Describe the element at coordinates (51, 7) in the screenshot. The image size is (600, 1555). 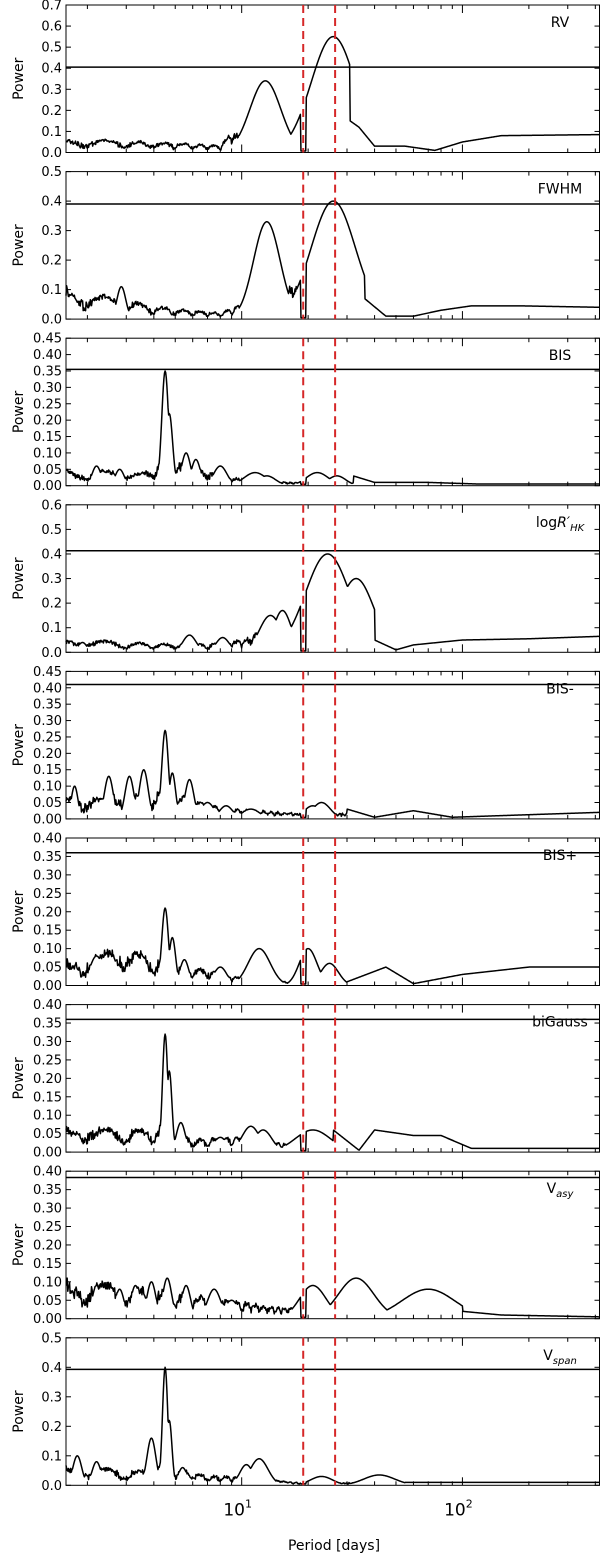
I see `y-tick-label: 0.7` at that location.